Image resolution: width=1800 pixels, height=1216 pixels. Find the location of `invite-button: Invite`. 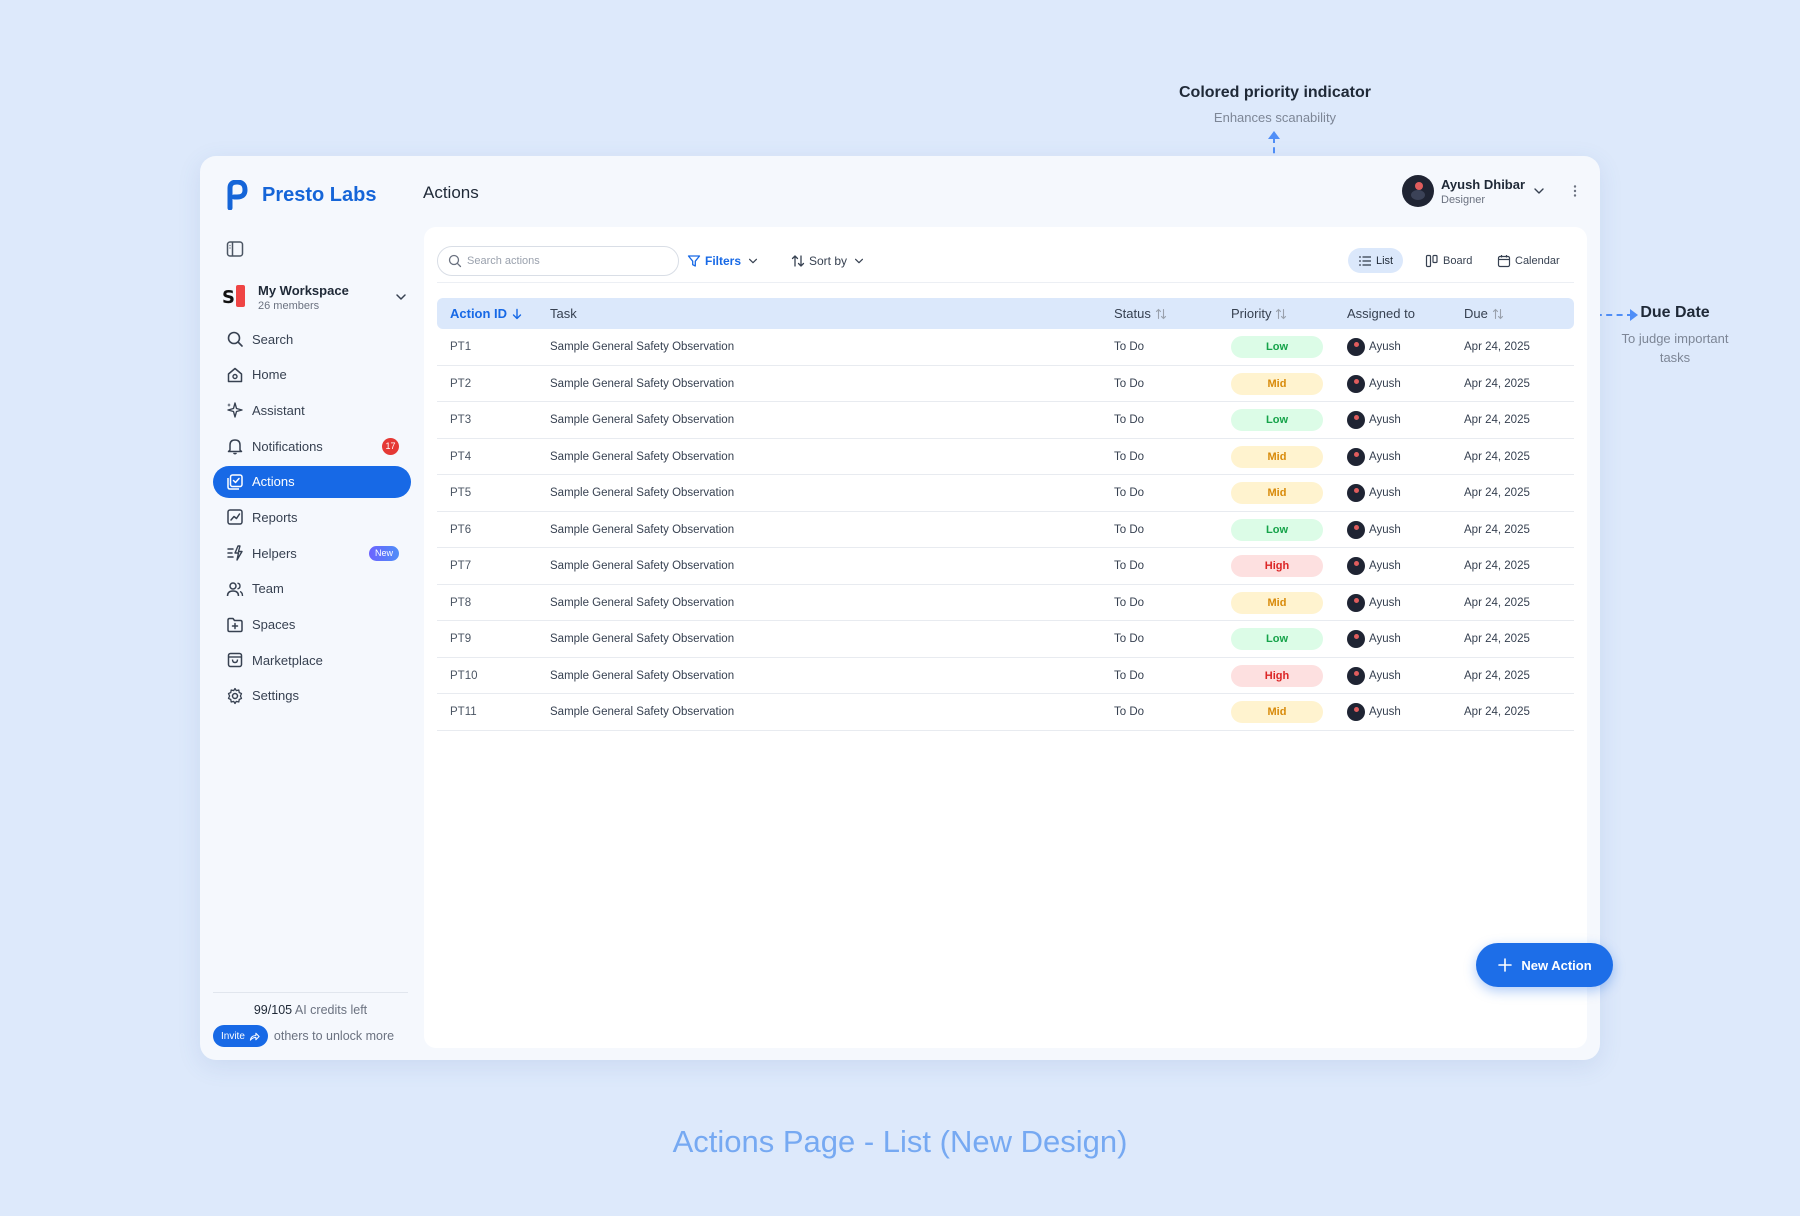

invite-button: Invite is located at coordinates (240, 1036).